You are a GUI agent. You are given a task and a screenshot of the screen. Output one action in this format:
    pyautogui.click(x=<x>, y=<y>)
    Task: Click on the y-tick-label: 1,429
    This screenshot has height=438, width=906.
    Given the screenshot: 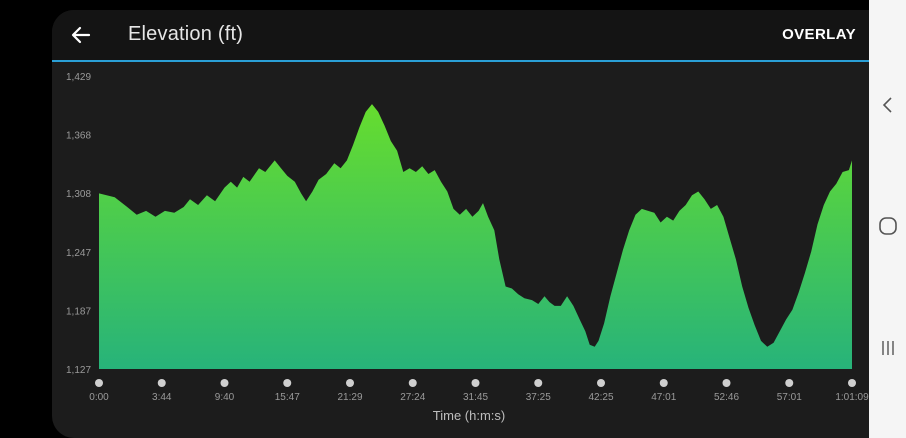 What is the action you would take?
    pyautogui.click(x=78, y=77)
    